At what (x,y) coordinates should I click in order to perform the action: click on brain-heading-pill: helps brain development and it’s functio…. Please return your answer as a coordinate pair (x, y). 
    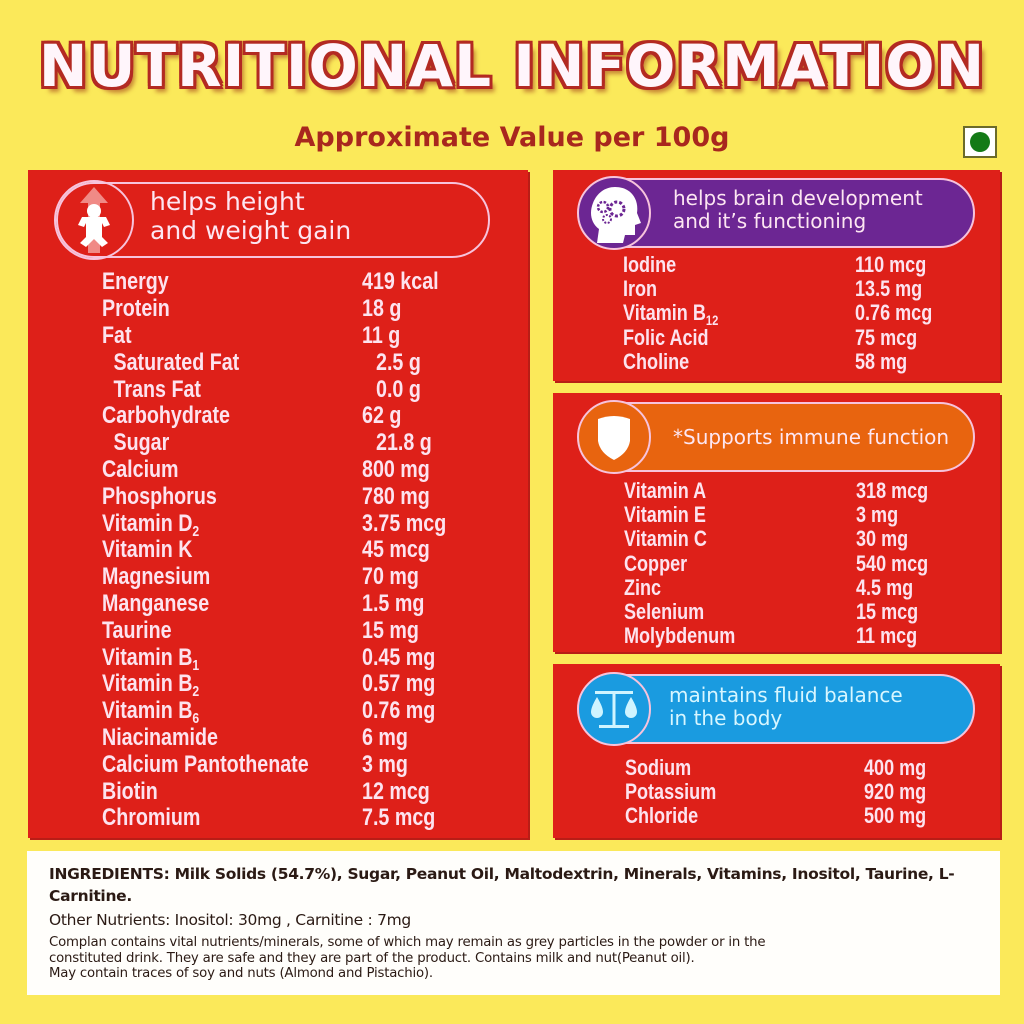
    Looking at the image, I should click on (776, 213).